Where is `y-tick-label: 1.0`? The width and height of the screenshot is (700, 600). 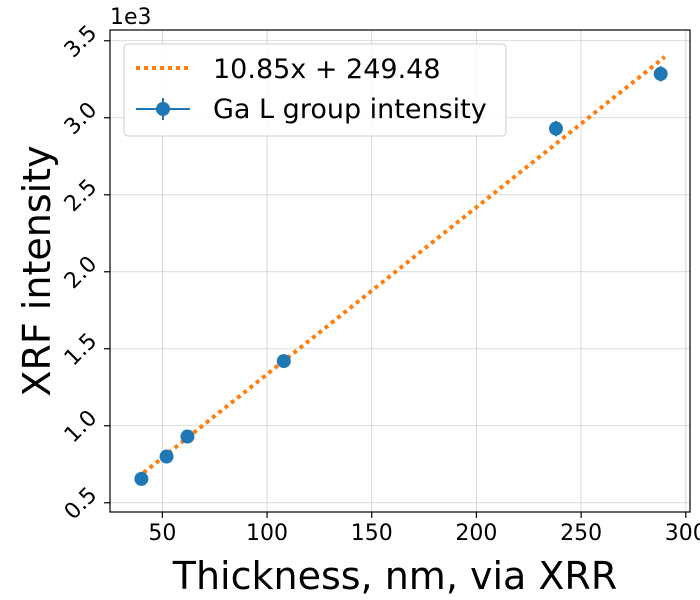 y-tick-label: 1.0 is located at coordinates (81, 427).